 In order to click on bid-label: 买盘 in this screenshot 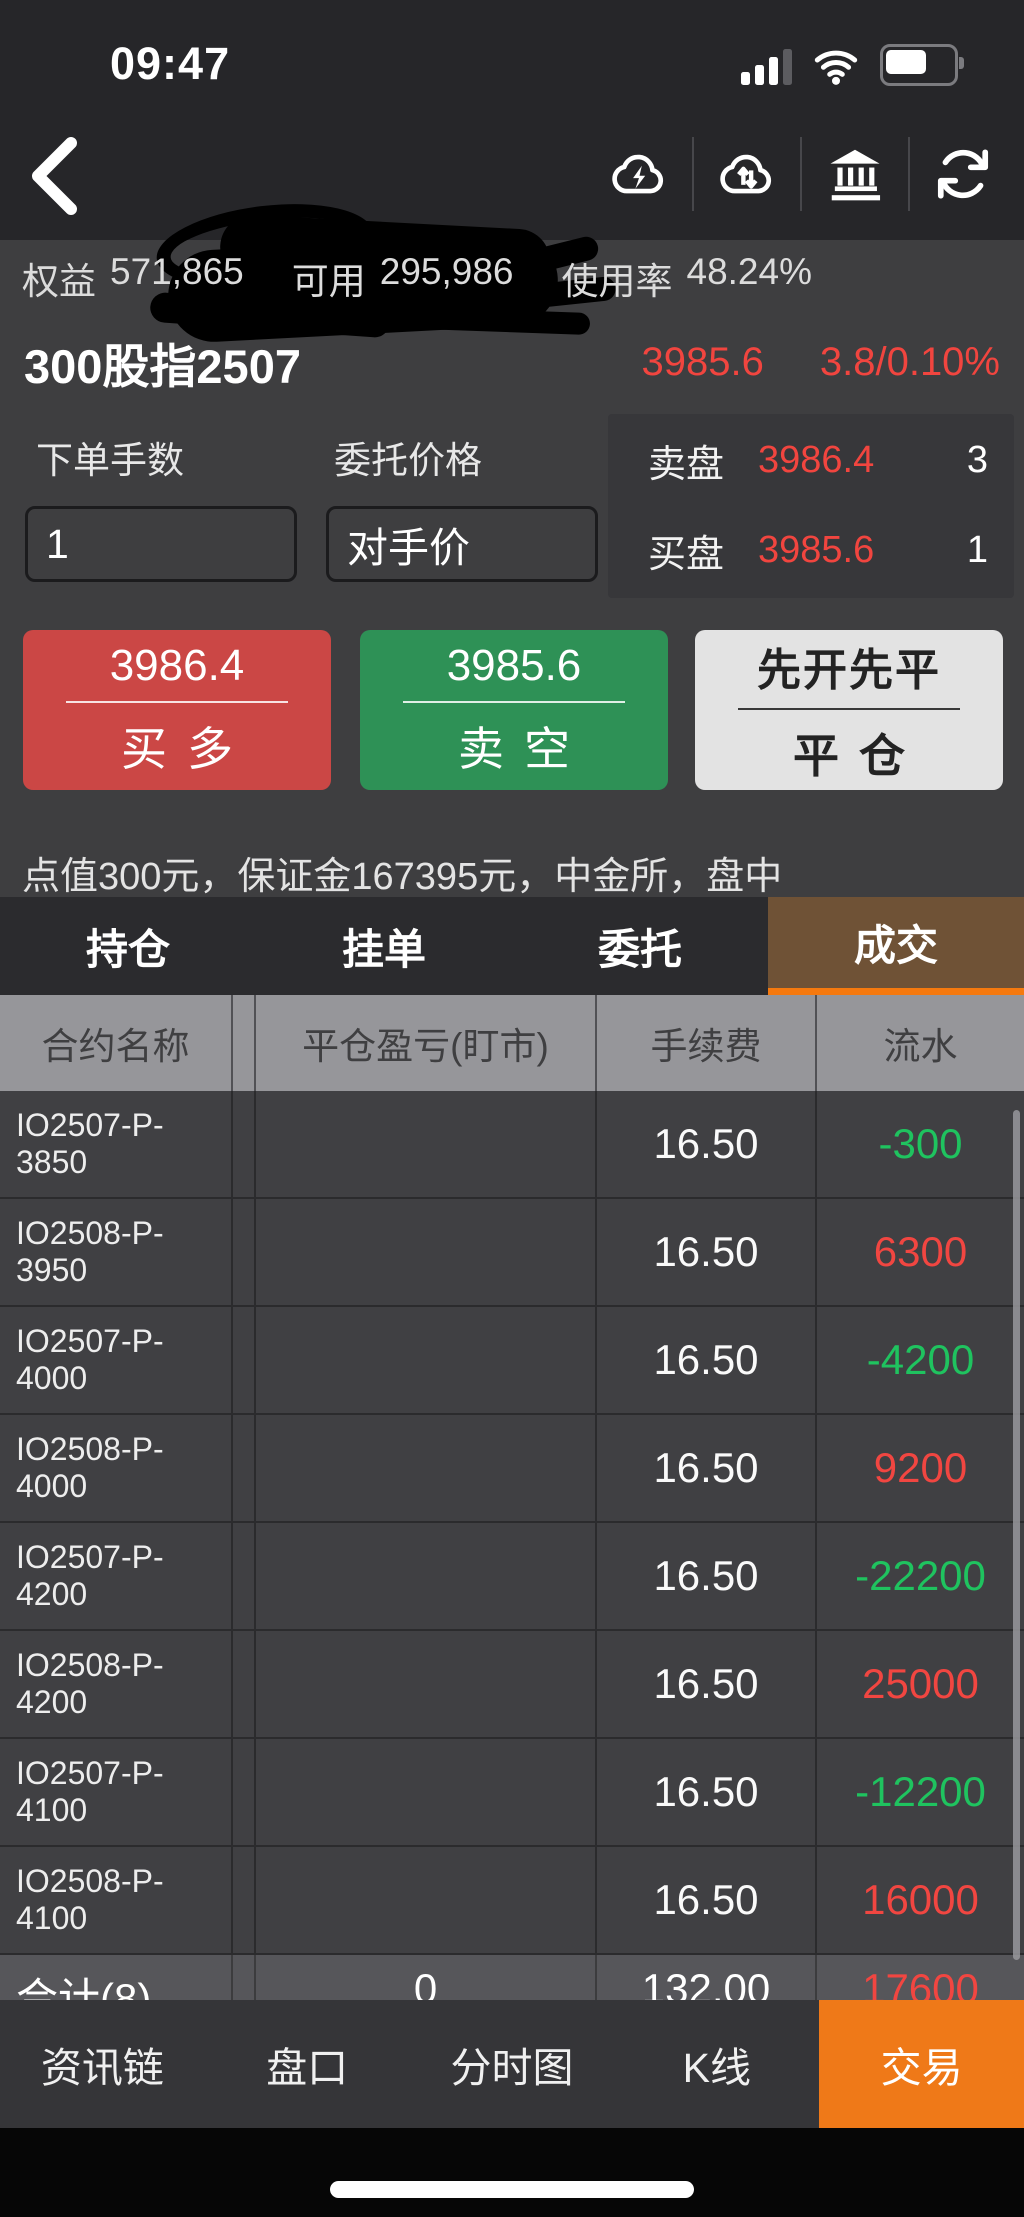, I will do `click(686, 554)`.